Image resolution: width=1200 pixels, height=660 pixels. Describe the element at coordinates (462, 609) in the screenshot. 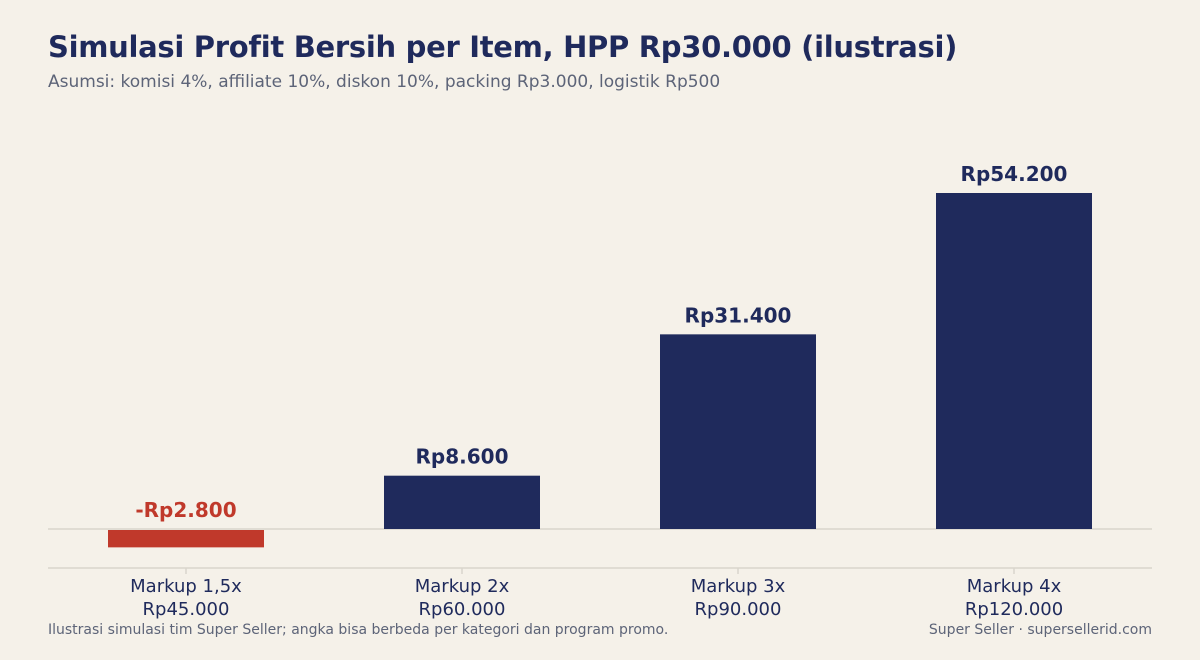

I see `x-tick-label: Rp60.000` at that location.